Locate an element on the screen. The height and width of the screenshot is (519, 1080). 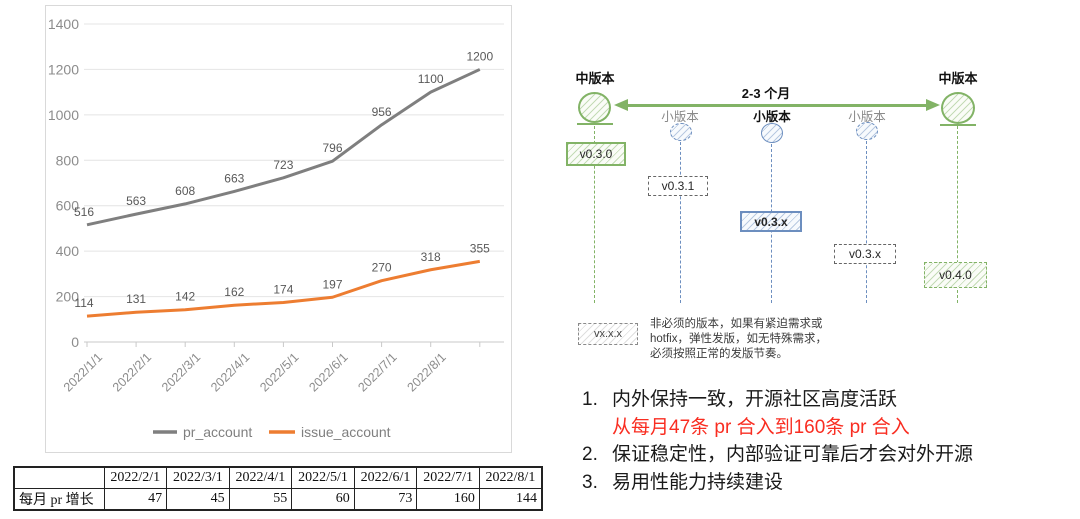
legend-label-pr: pr_account is located at coordinates (217, 432).